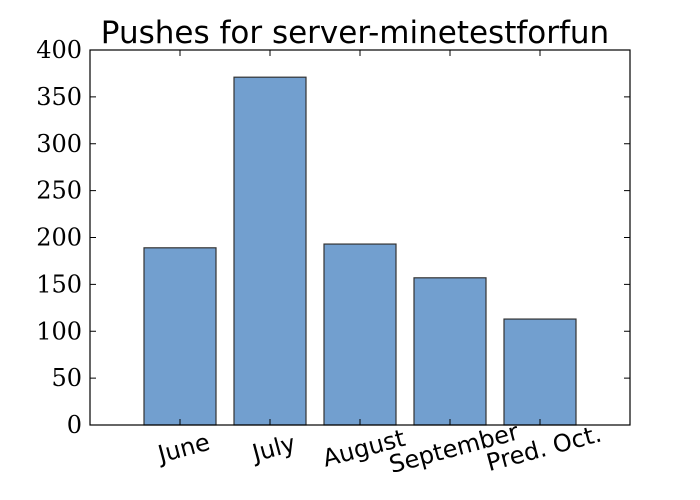 The image size is (700, 500). I want to click on bar-september, so click(450, 351).